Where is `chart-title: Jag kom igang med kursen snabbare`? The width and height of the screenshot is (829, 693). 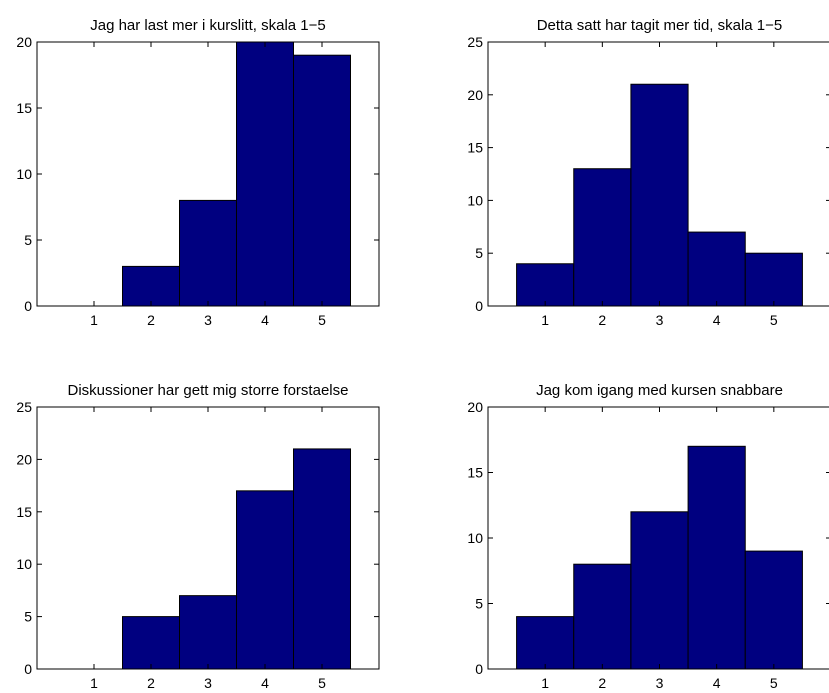 chart-title: Jag kom igang med kursen snabbare is located at coordinates (659, 390).